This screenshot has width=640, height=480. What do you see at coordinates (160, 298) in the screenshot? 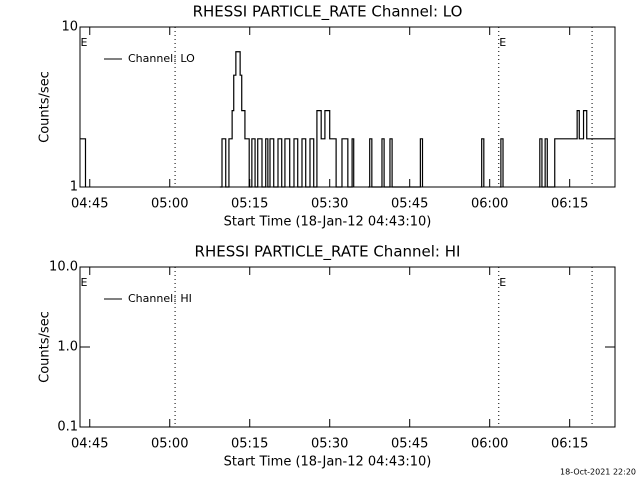
I see `legend-label: Channel: HI` at bounding box center [160, 298].